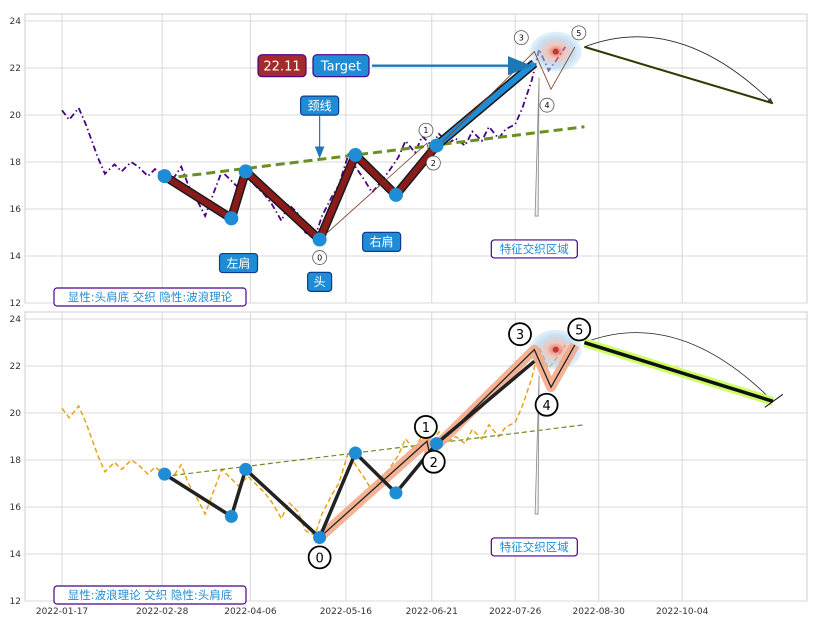 The width and height of the screenshot is (813, 629). I want to click on target-label-box, so click(341, 66).